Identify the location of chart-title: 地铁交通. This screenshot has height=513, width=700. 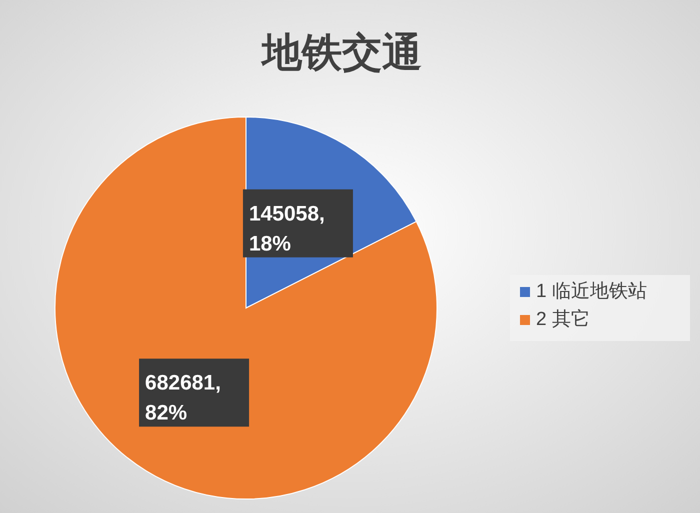
(341, 53).